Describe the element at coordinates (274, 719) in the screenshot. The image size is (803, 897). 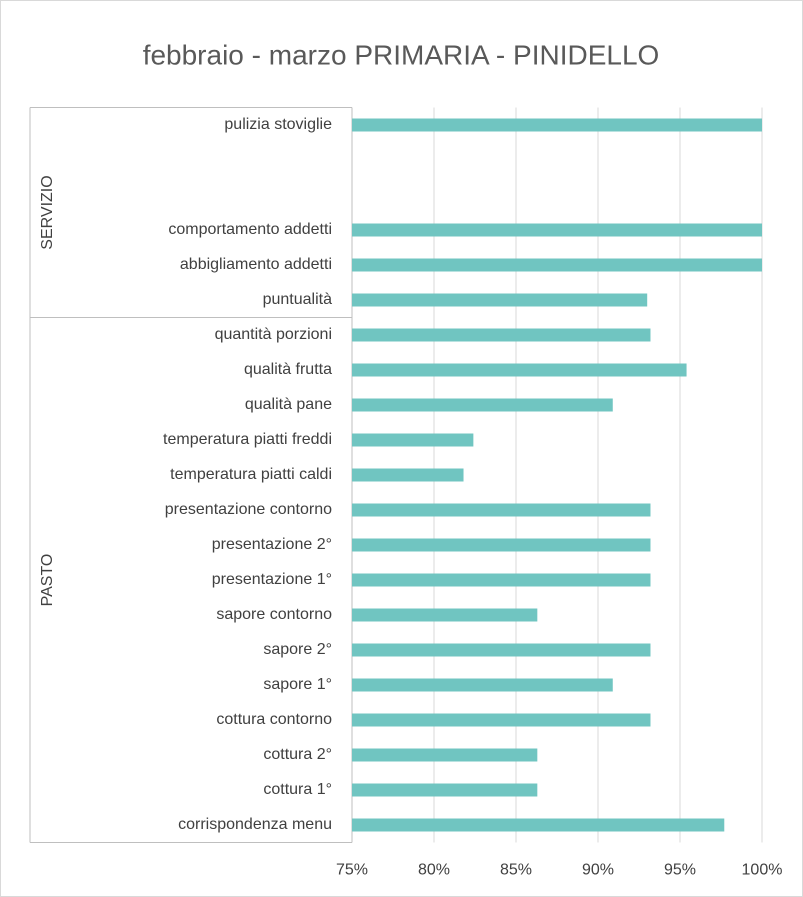
I see `y-tick-label: cottura contorno` at that location.